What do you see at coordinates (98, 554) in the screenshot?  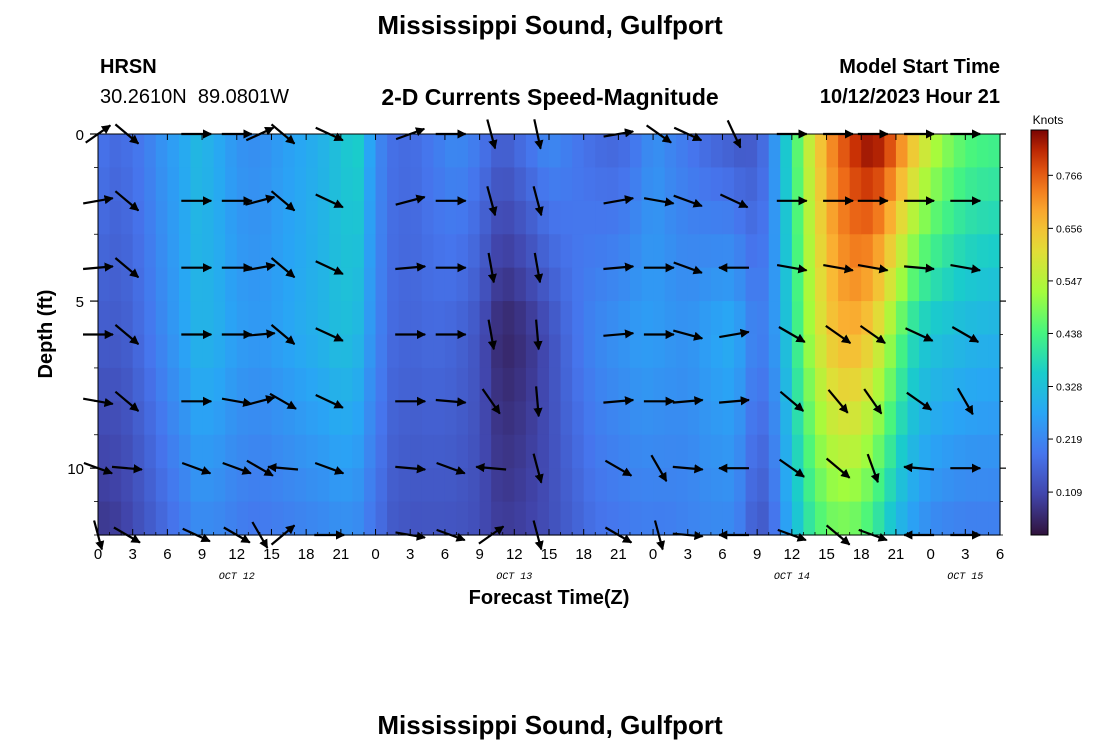 I see `x-tick-label: 0` at bounding box center [98, 554].